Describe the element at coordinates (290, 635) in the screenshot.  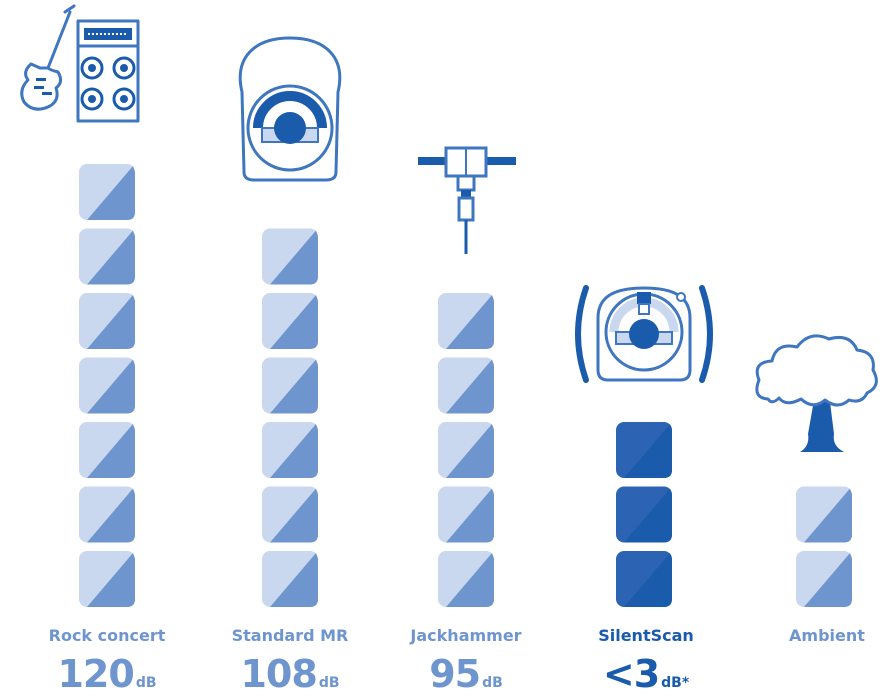
I see `category-label-standard-mr: Standard MR` at that location.